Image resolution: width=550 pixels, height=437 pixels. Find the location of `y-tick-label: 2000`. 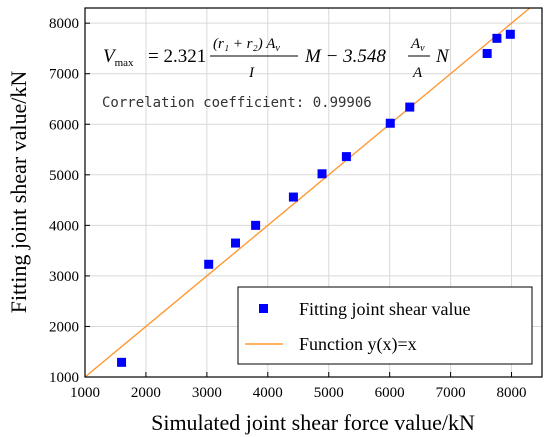

y-tick-label: 2000 is located at coordinates (64, 327).